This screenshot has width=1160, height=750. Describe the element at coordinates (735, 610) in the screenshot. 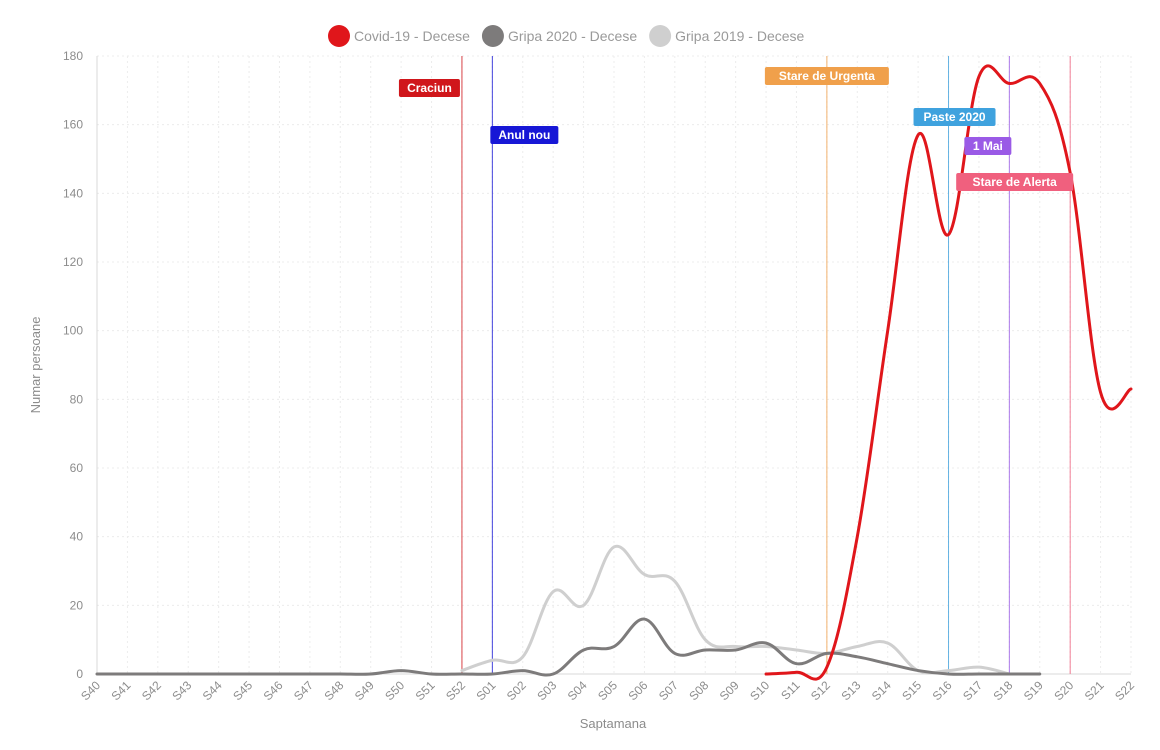

I see `series-line-gripa-2019-decese` at that location.